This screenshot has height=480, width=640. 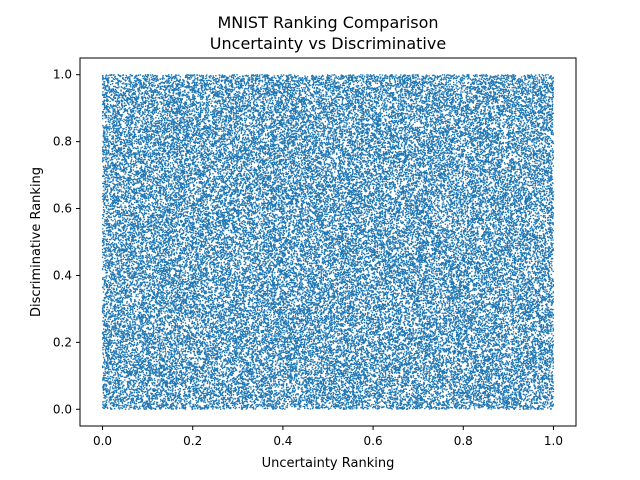 What do you see at coordinates (373, 441) in the screenshot?
I see `x-tick-label: 0.6` at bounding box center [373, 441].